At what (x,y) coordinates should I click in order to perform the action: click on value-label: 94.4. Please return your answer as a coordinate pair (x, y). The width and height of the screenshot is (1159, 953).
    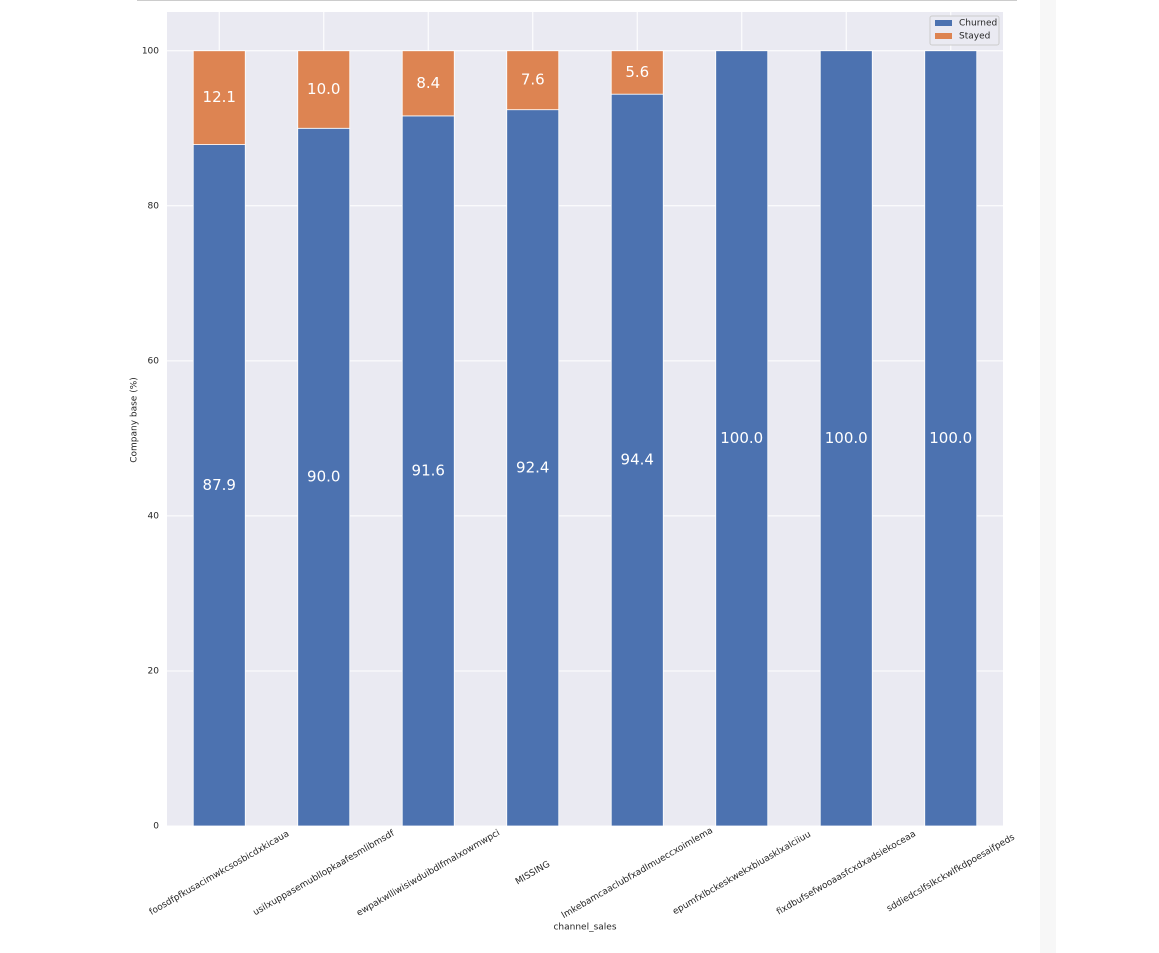
    Looking at the image, I should click on (637, 460).